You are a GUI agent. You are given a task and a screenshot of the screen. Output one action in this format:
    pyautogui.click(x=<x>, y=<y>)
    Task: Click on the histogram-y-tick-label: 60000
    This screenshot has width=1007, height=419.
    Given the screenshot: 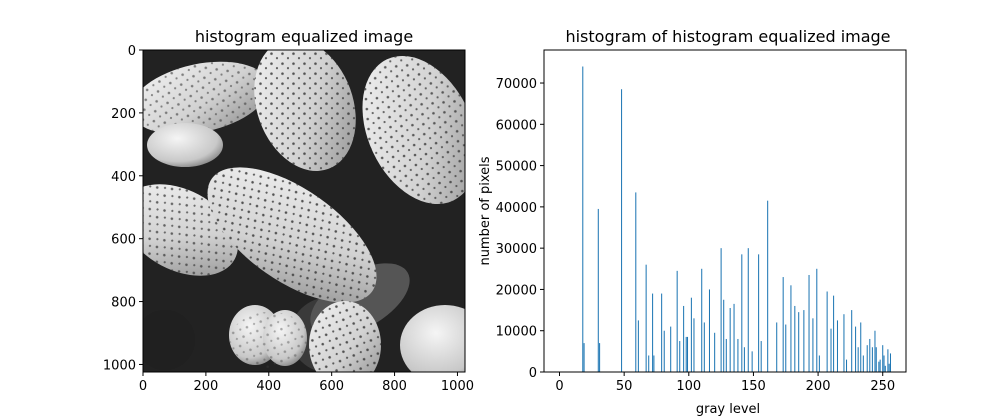 What is the action you would take?
    pyautogui.click(x=516, y=125)
    